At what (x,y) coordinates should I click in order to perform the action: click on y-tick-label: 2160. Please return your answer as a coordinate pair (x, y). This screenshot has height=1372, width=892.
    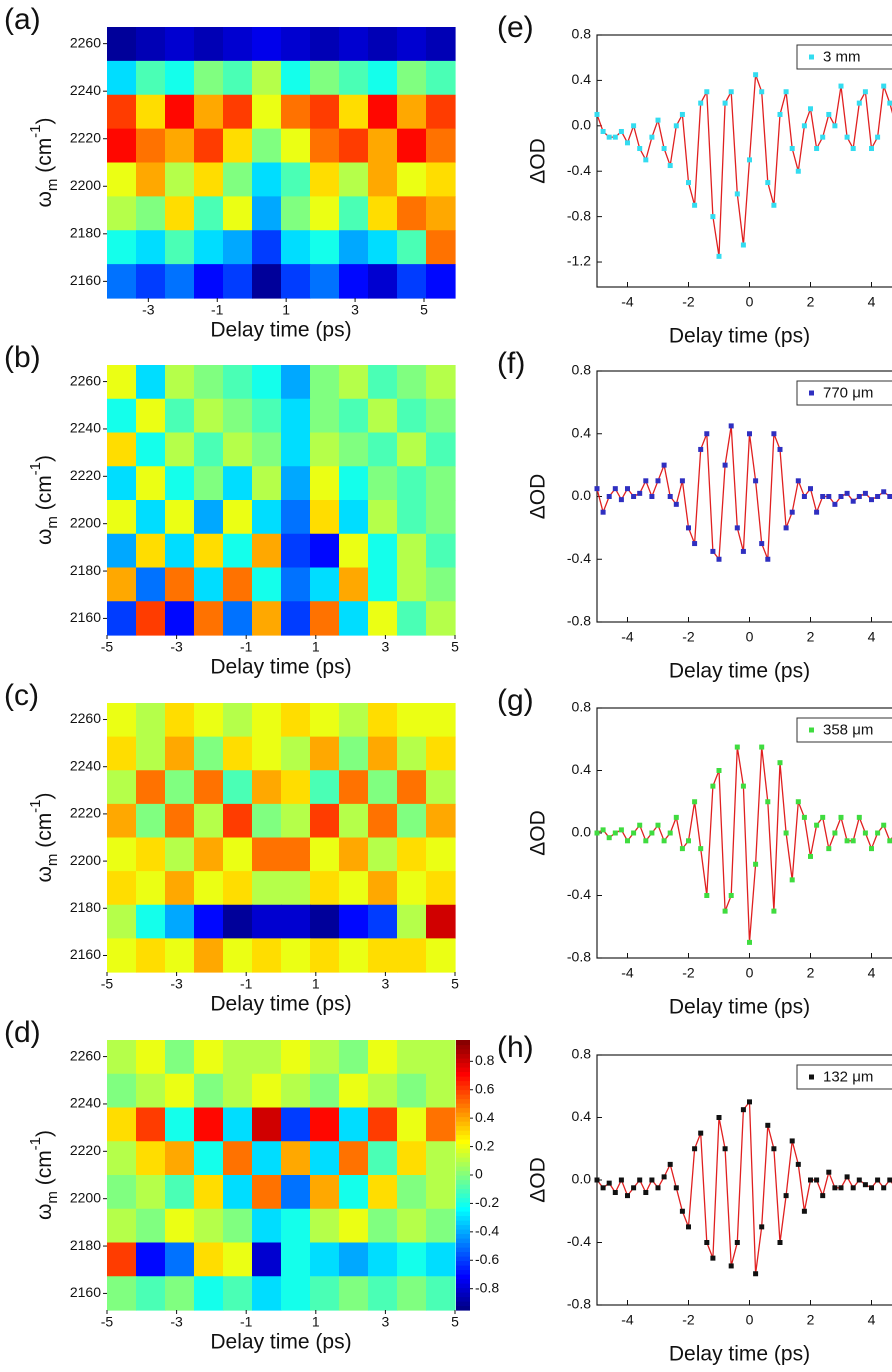
    Looking at the image, I should click on (85, 617).